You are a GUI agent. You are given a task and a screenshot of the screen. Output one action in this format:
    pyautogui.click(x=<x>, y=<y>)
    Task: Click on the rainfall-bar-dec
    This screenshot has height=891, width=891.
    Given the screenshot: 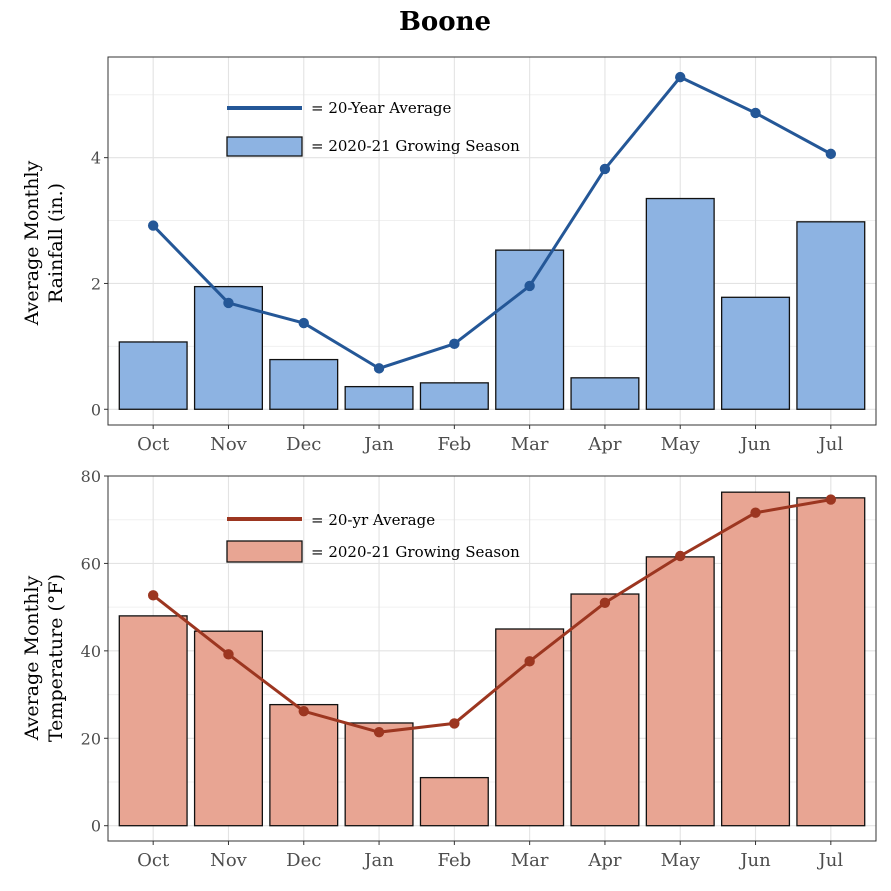 What is the action you would take?
    pyautogui.click(x=304, y=384)
    